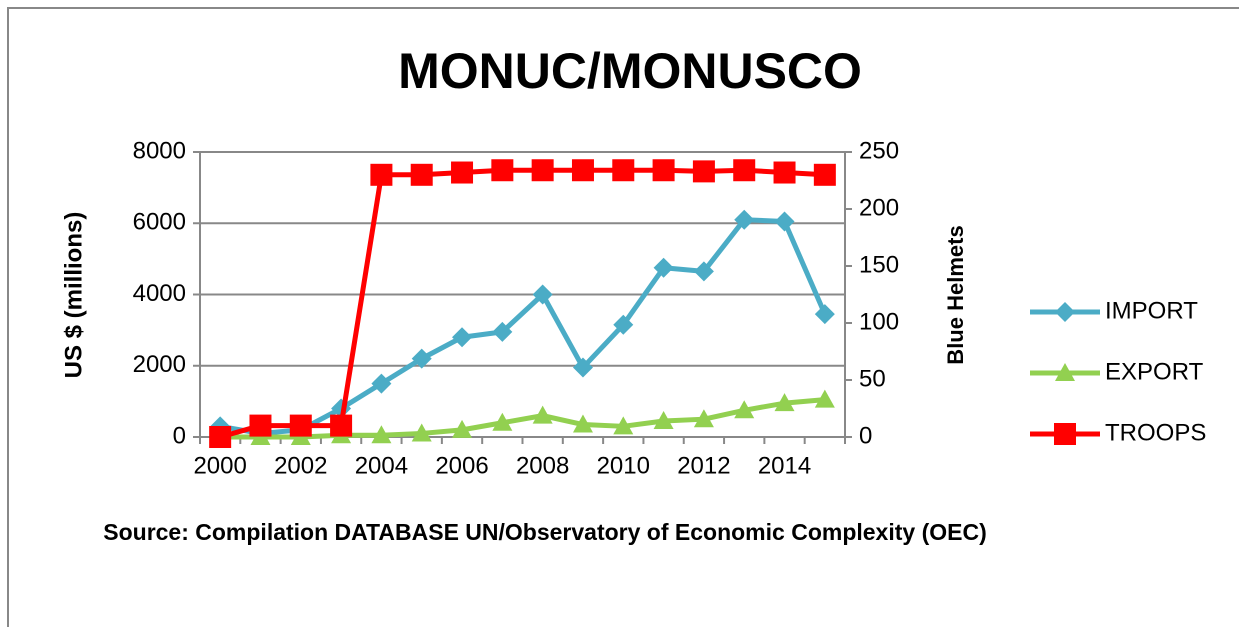 The width and height of the screenshot is (1239, 627). I want to click on y-tick-label: 4000, so click(159, 293).